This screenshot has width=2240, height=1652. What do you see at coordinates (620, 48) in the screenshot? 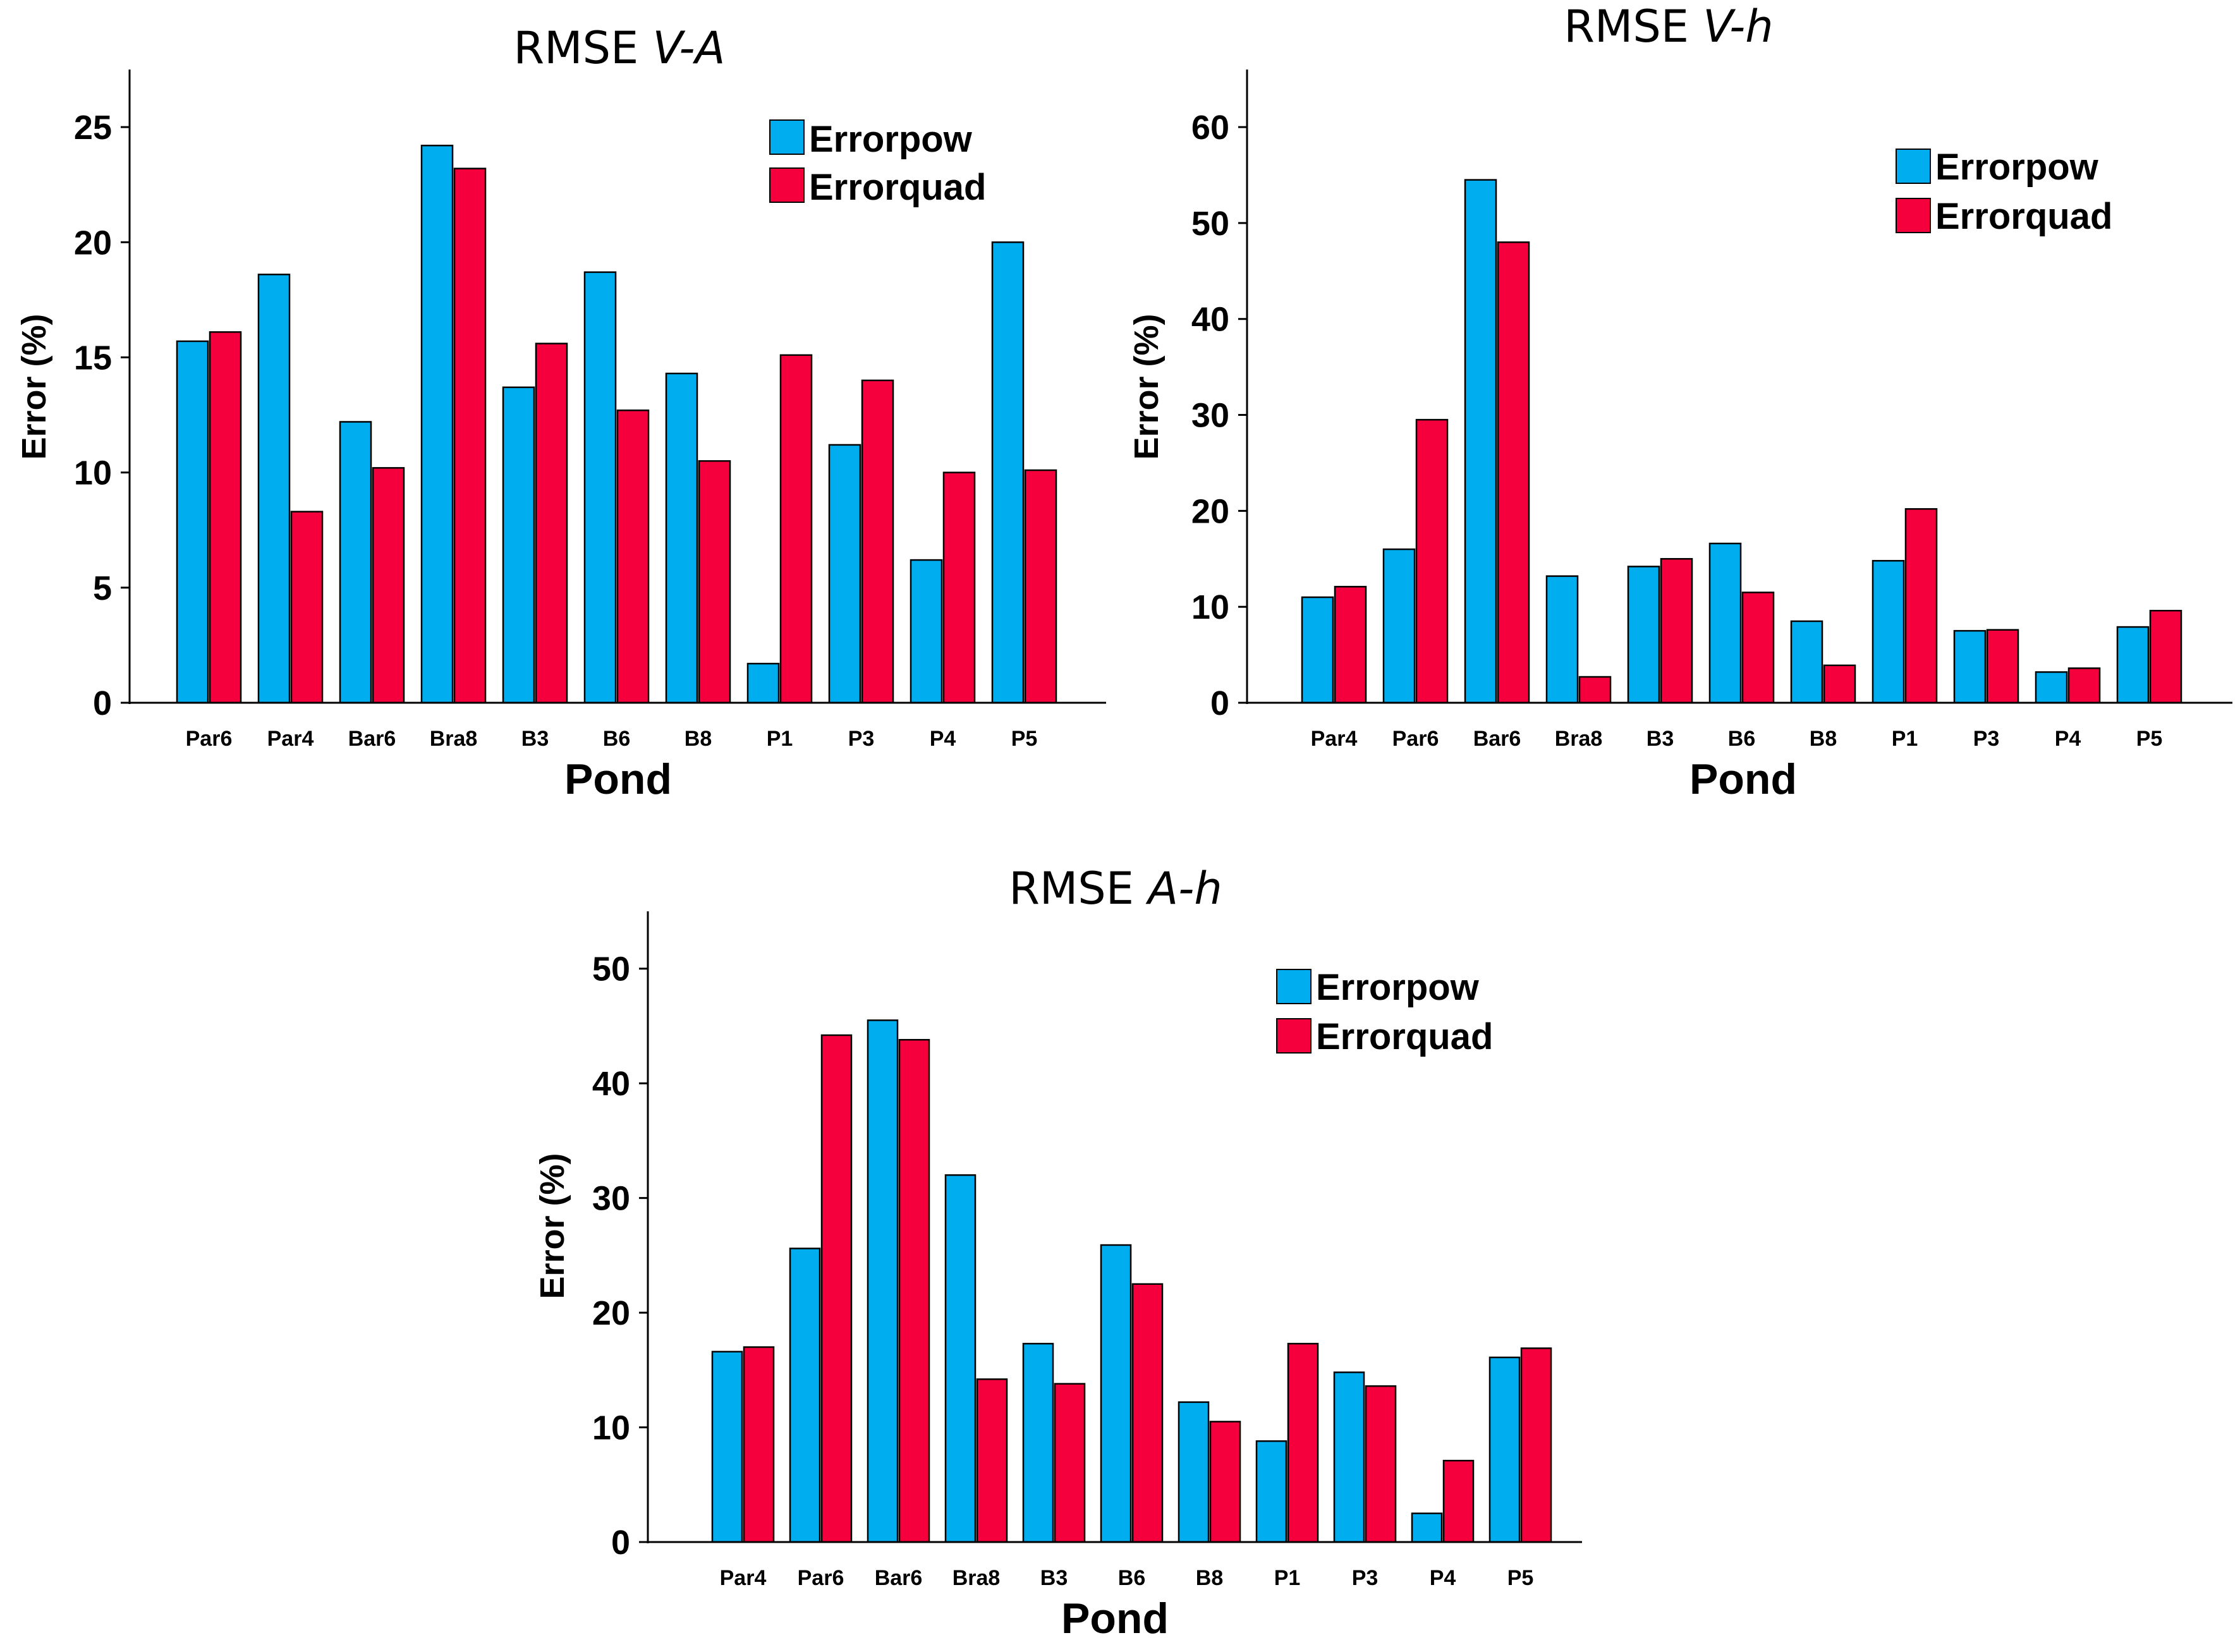
I see `chart-title: RMSE V-A` at bounding box center [620, 48].